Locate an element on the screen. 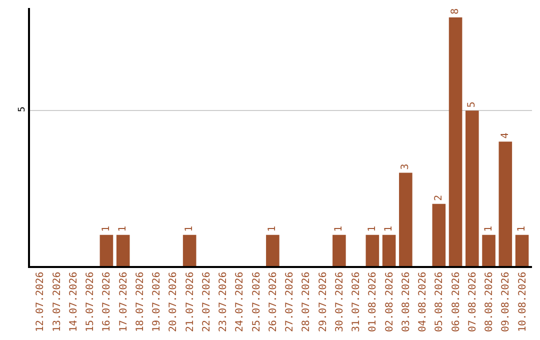 The height and width of the screenshot is (340, 540). data-label: 4 is located at coordinates (505, 135).